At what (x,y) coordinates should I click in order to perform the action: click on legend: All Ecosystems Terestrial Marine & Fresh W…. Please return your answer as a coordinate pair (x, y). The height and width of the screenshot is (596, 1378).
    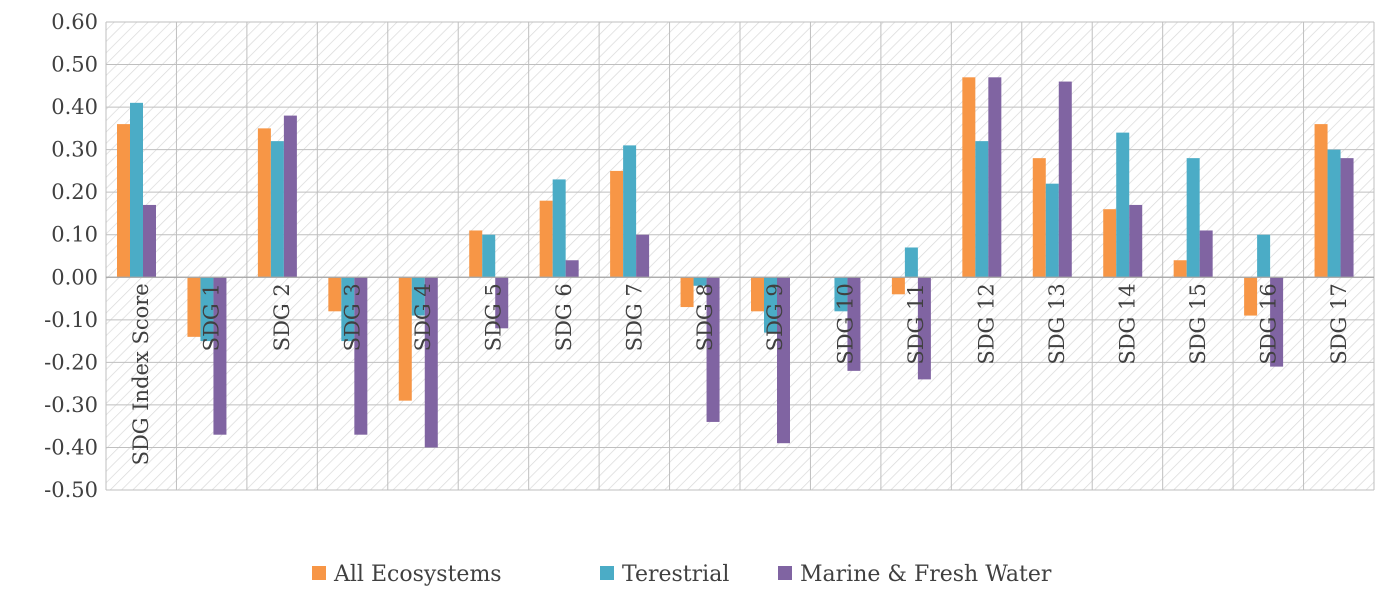
    Looking at the image, I should click on (682, 574).